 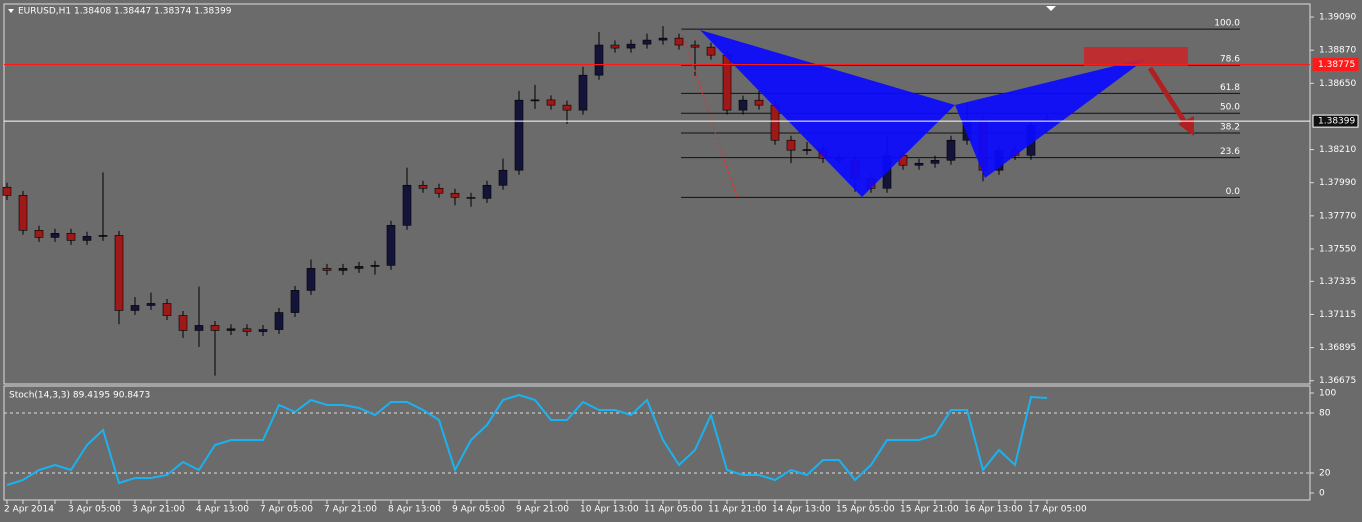 I want to click on fib-label: 100.0, so click(x=1227, y=24).